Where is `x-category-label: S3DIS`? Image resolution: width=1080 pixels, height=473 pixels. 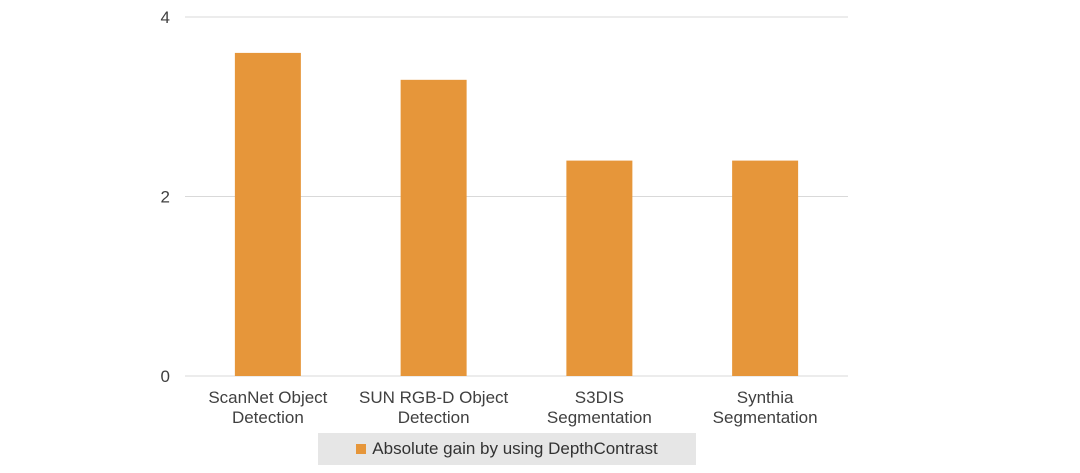 x-category-label: S3DIS is located at coordinates (599, 397).